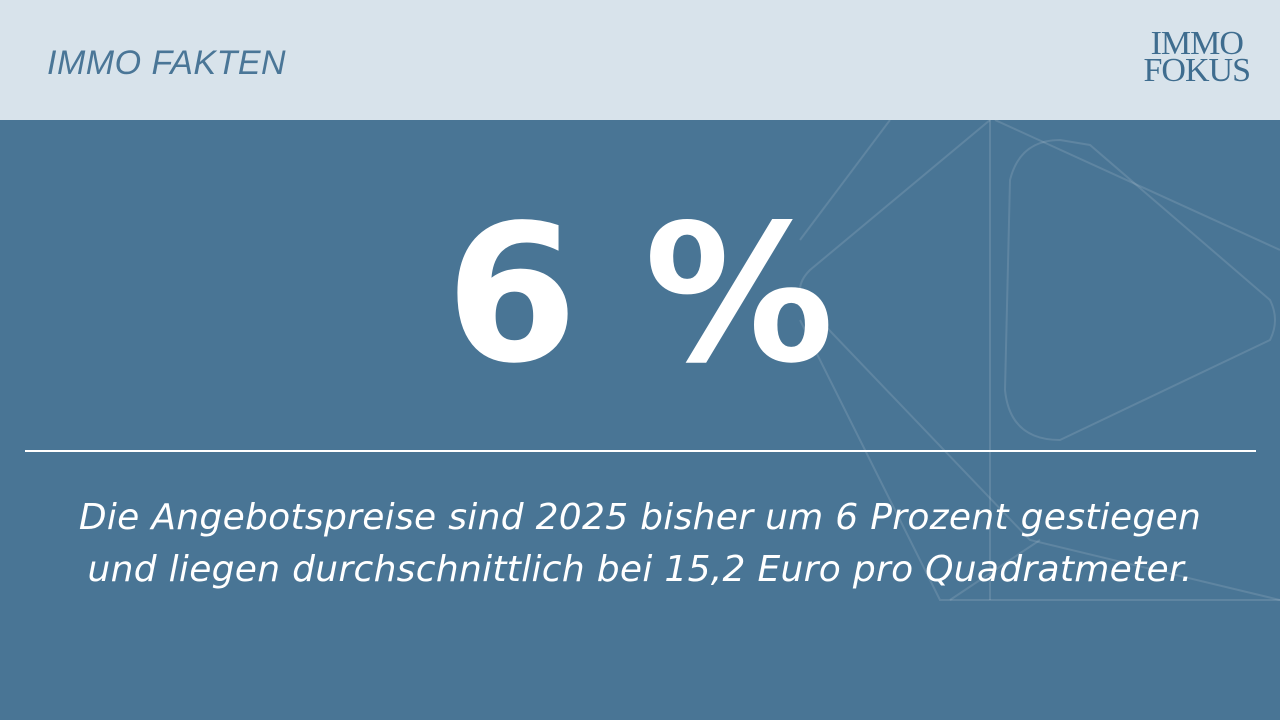  I want to click on divider, so click(640, 451).